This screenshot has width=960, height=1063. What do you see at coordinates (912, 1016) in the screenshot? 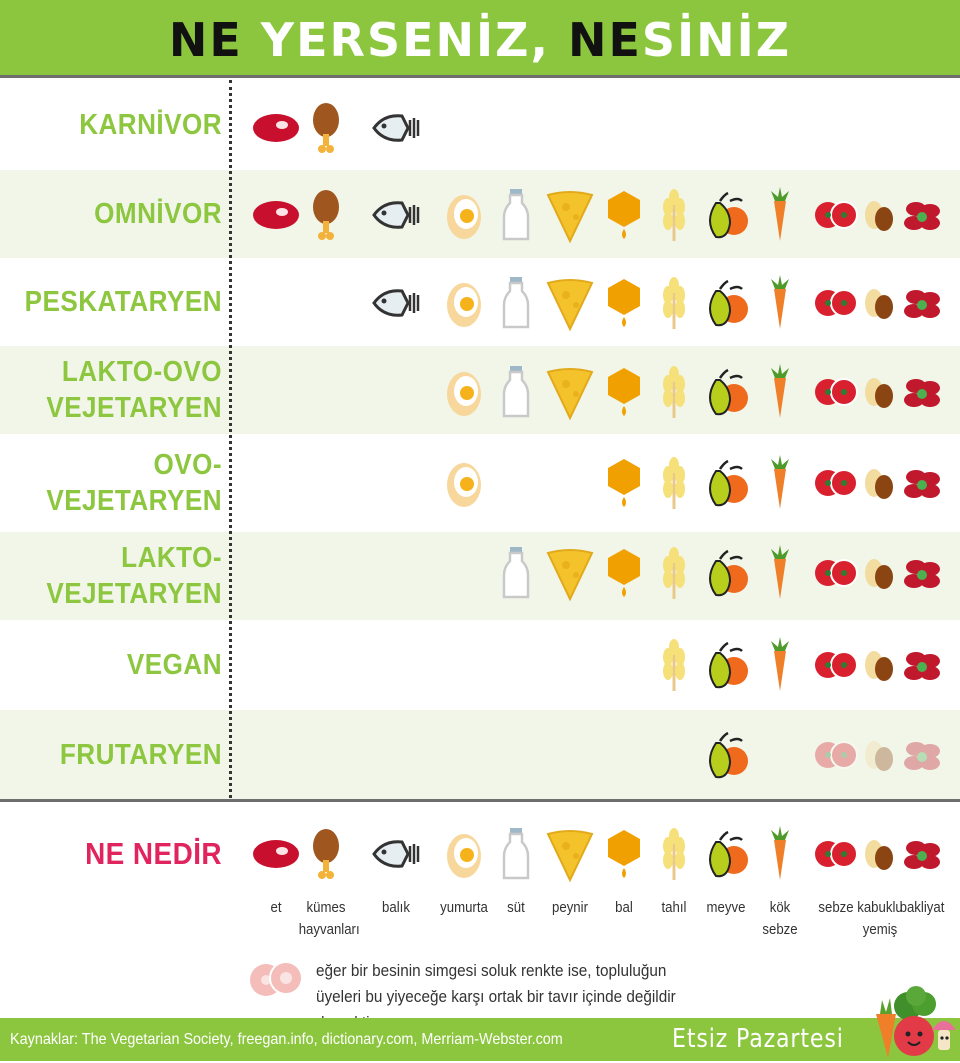
I see `vegetable-mascot-icon` at bounding box center [912, 1016].